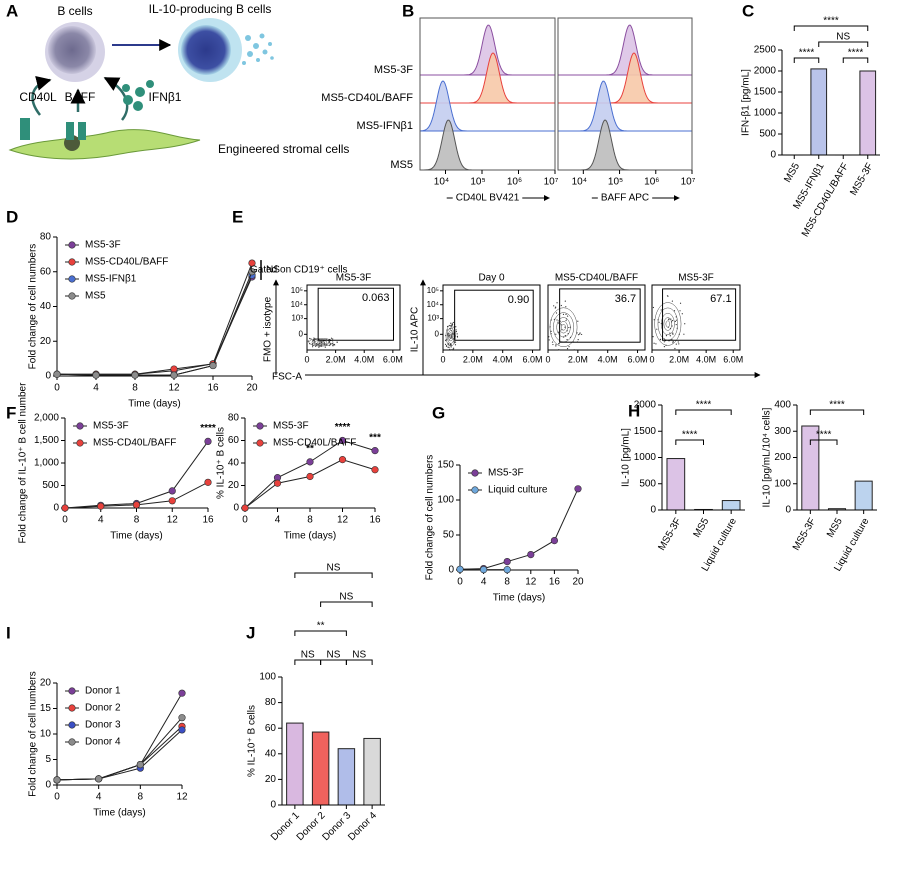 The height and width of the screenshot is (884, 900). Describe the element at coordinates (46, 341) in the screenshot. I see `y-tick-label: 20` at that location.